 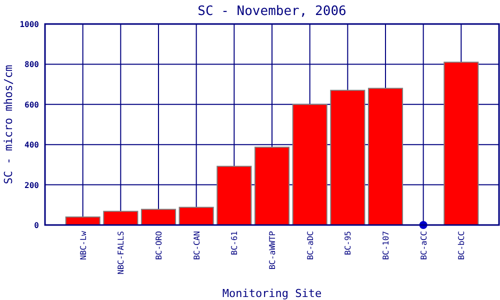 What do you see at coordinates (8, 124) in the screenshot?
I see `y-axis-title: SC - micro mhos/cm` at bounding box center [8, 124].